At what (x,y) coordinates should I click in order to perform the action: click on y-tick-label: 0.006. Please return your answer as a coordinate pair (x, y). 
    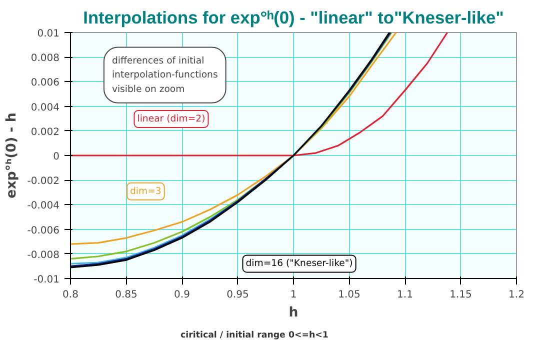
    Looking at the image, I should click on (45, 83).